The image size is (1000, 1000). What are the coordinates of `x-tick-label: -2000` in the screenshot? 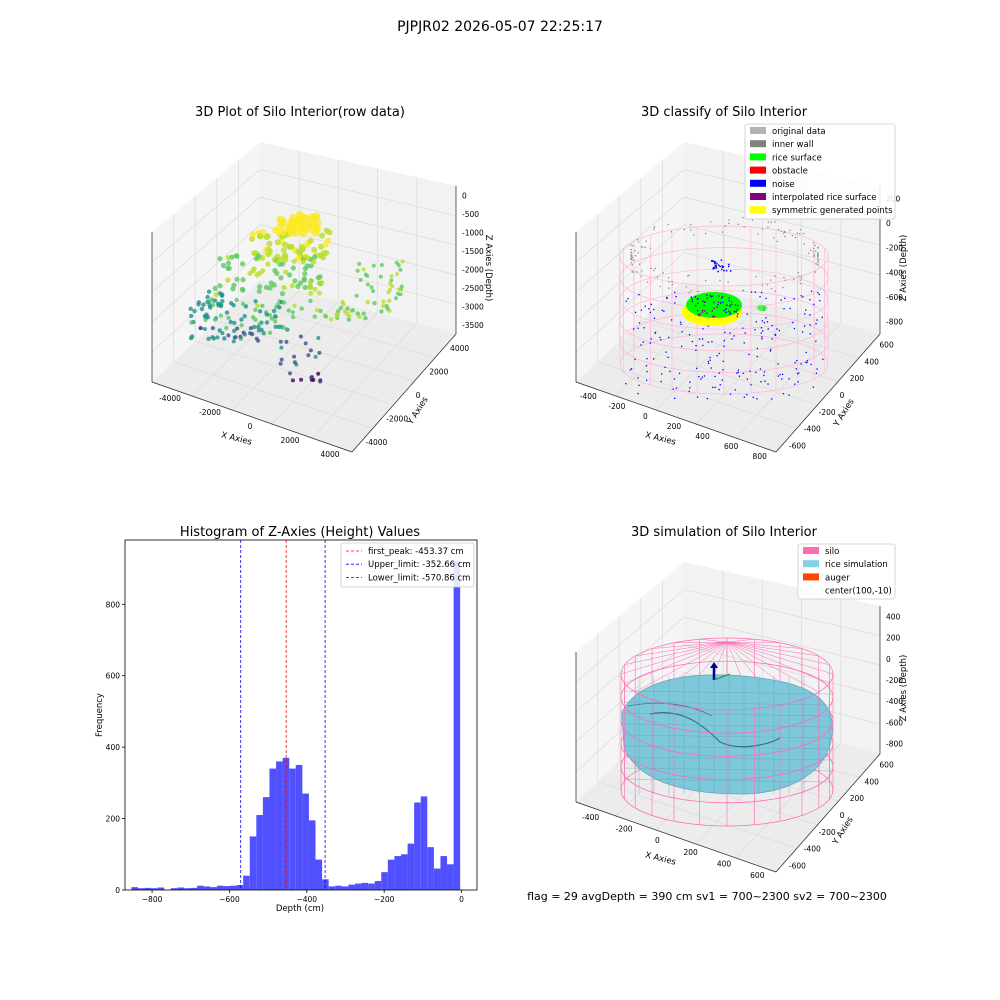 It's located at (210, 412).